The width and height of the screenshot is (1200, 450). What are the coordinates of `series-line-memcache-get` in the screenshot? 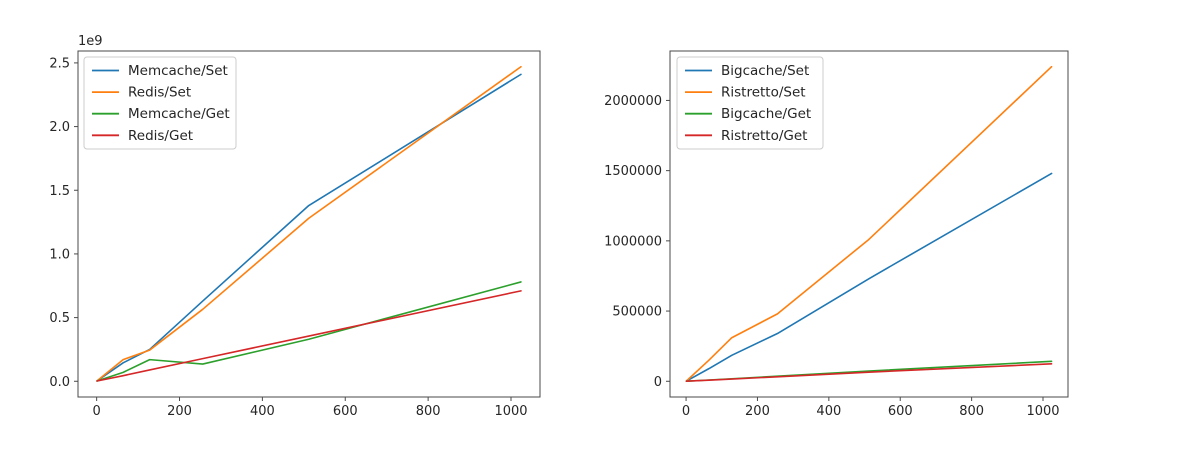 It's located at (309, 331).